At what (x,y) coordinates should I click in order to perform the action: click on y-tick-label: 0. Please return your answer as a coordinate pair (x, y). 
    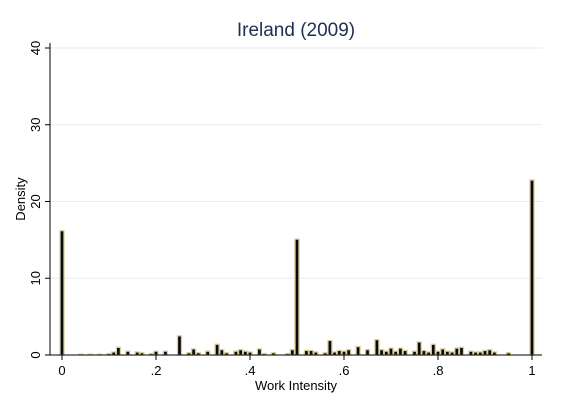
    Looking at the image, I should click on (35, 354).